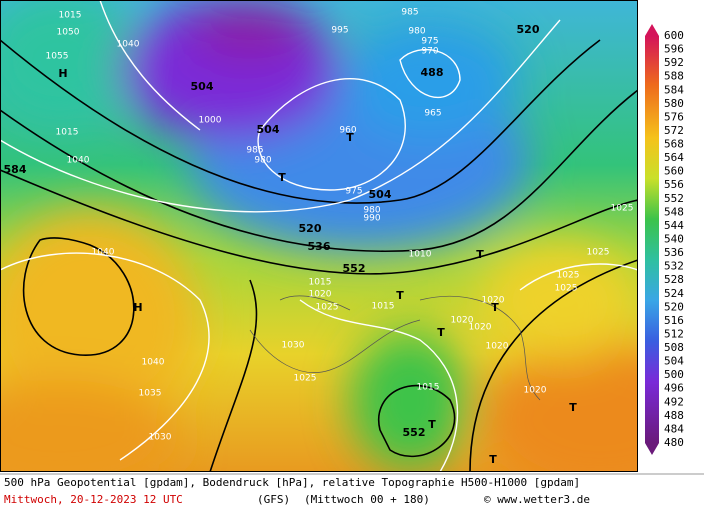 This screenshot has width=704, height=517. I want to click on colorbar-label: 492, so click(674, 401).